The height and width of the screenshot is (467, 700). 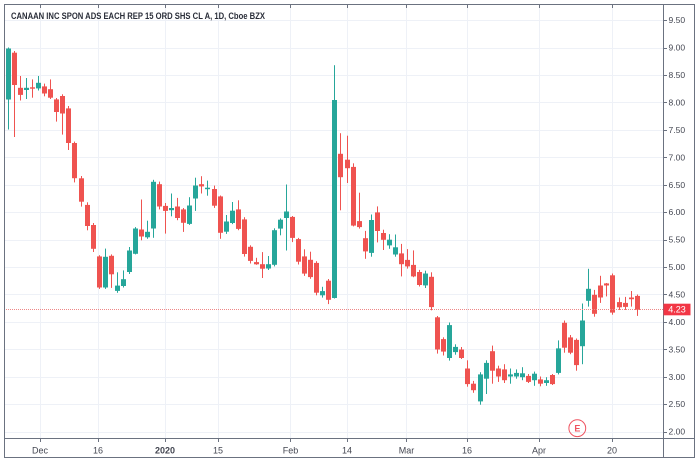 What do you see at coordinates (347, 451) in the screenshot?
I see `svg-text: 14` at bounding box center [347, 451].